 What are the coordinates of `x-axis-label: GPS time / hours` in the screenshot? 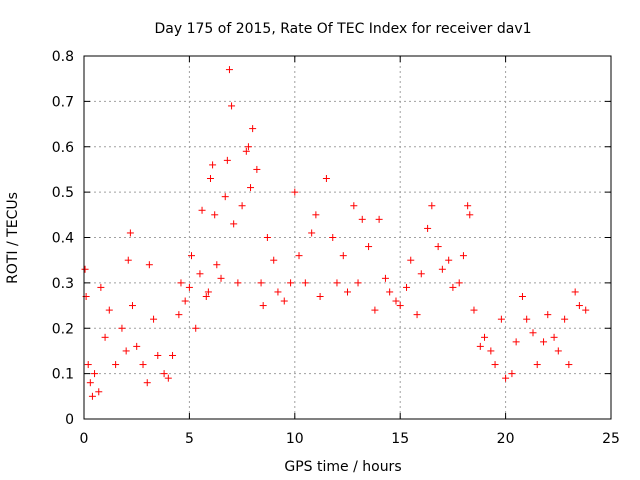 It's located at (342, 467).